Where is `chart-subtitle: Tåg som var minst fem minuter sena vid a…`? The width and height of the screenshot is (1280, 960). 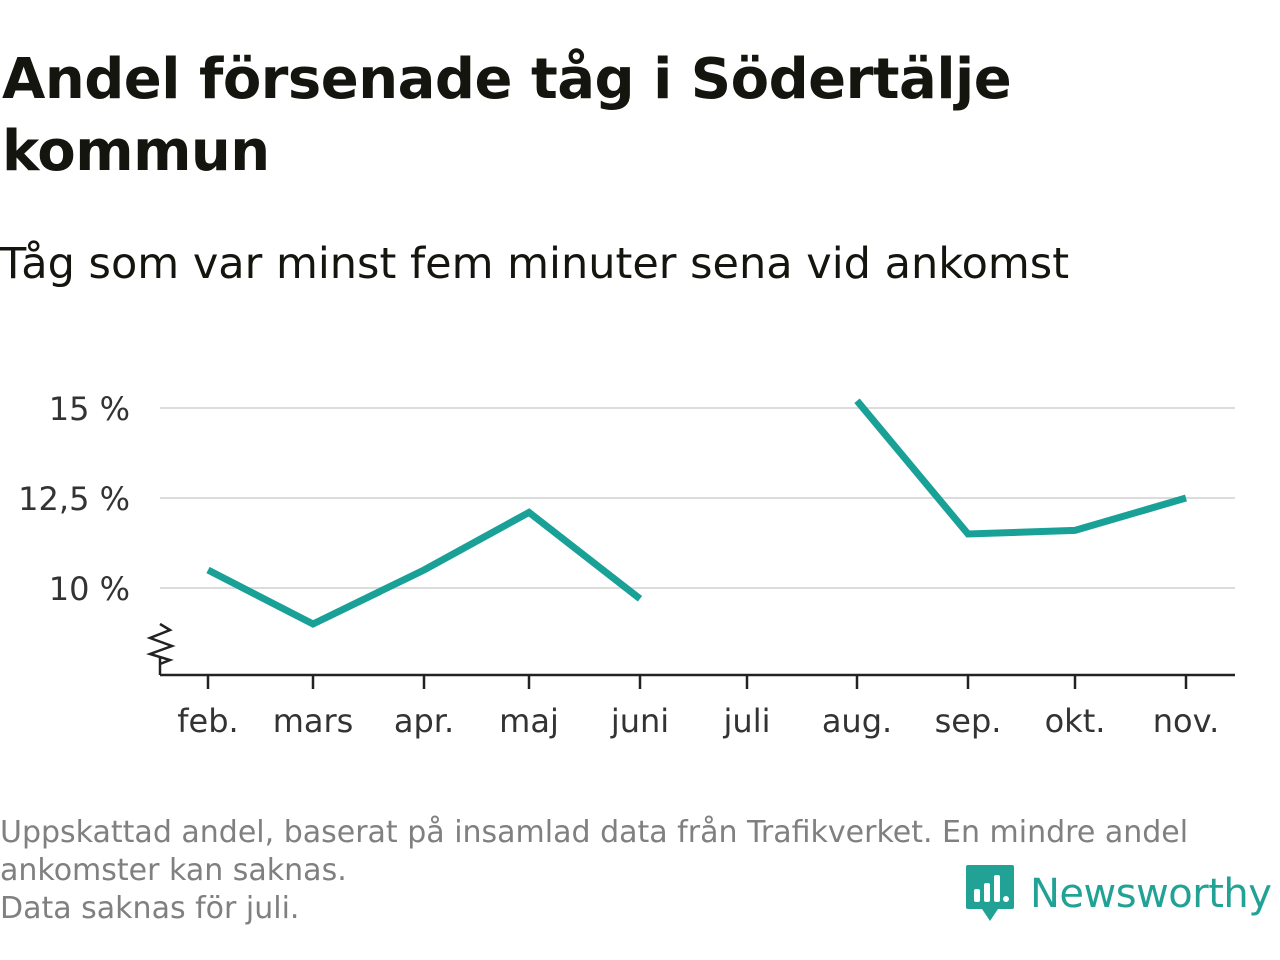 chart-subtitle: Tåg som var minst fem minuter sena vid a… is located at coordinates (535, 264).